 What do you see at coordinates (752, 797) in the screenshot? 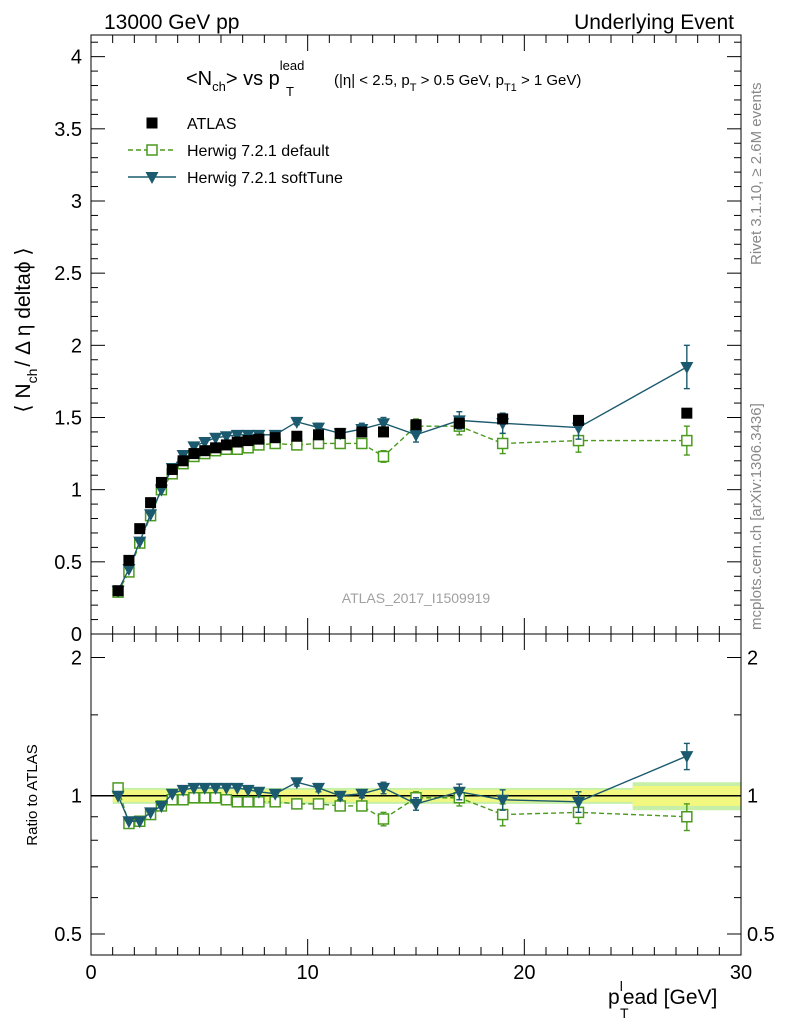
I see `ratio-y-tick-label-right: 1` at bounding box center [752, 797].